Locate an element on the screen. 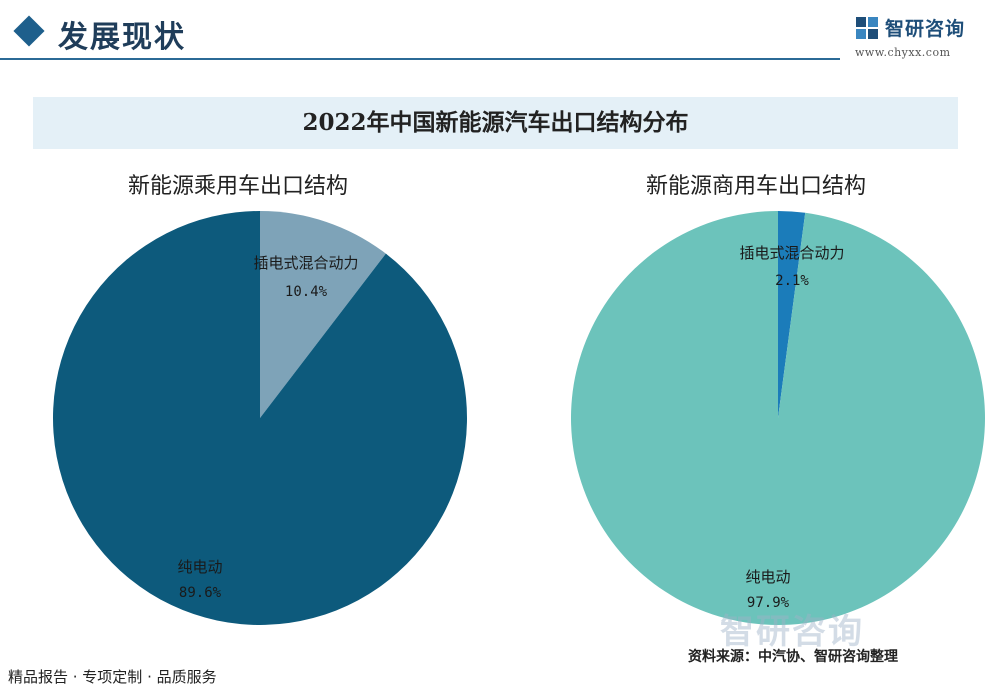 This screenshot has height=697, width=1000. source-note: 资料来源：中汽协、智研咨询整理 is located at coordinates (793, 657).